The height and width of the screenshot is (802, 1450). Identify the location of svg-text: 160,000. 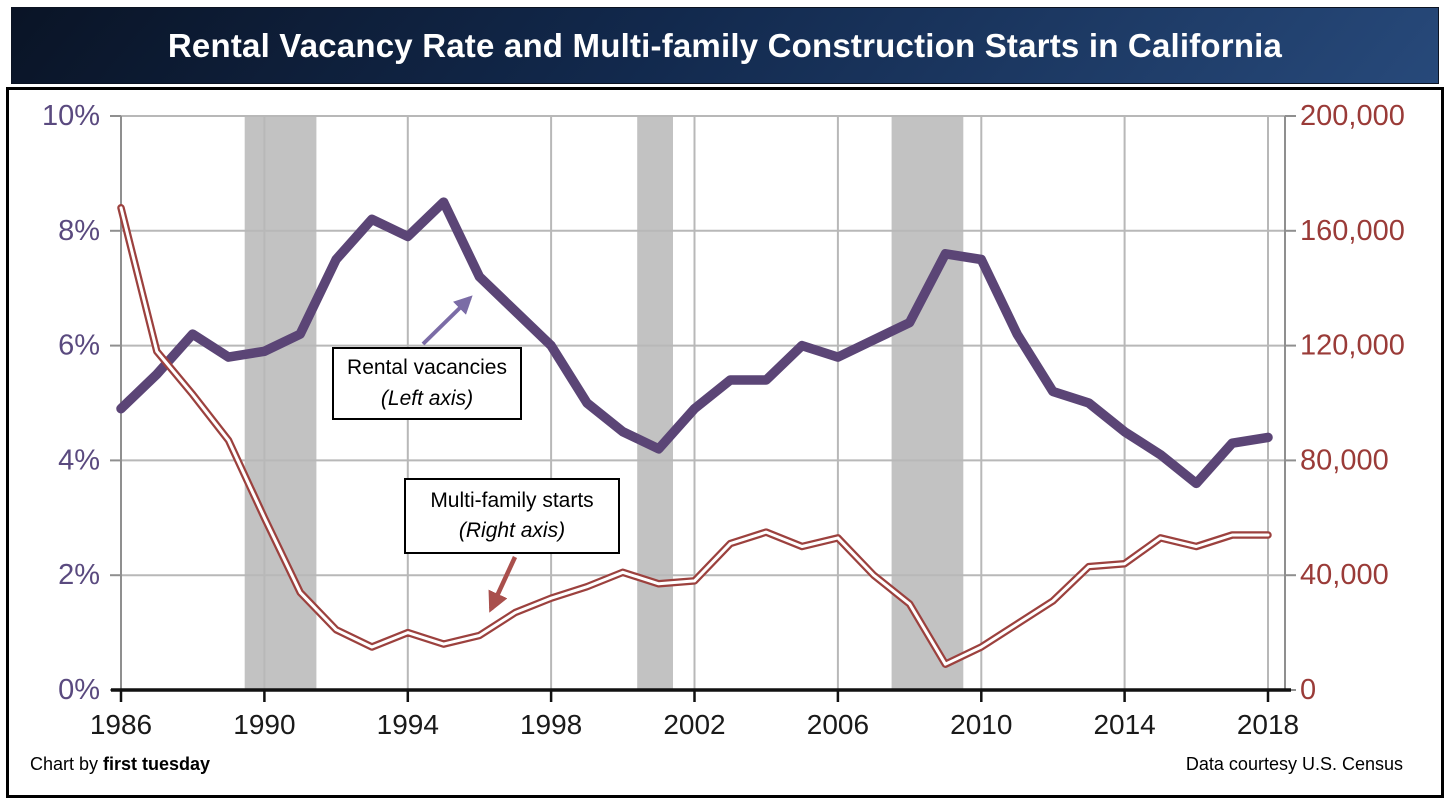
(1352, 231).